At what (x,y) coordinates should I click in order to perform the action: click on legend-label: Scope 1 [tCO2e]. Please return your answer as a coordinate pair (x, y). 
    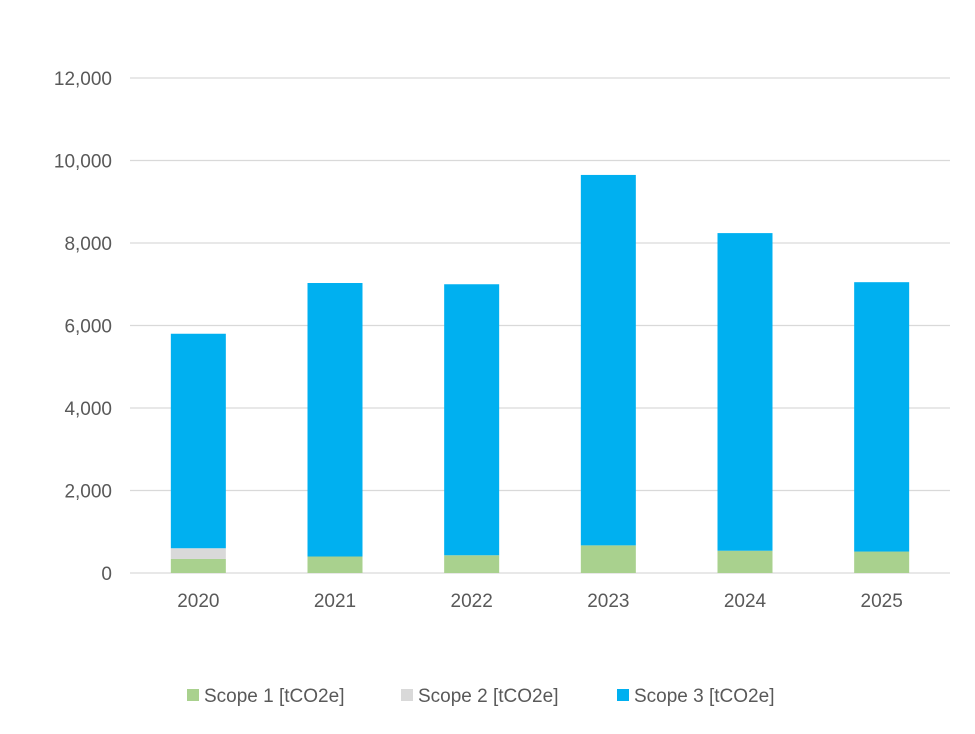
    Looking at the image, I should click on (274, 696).